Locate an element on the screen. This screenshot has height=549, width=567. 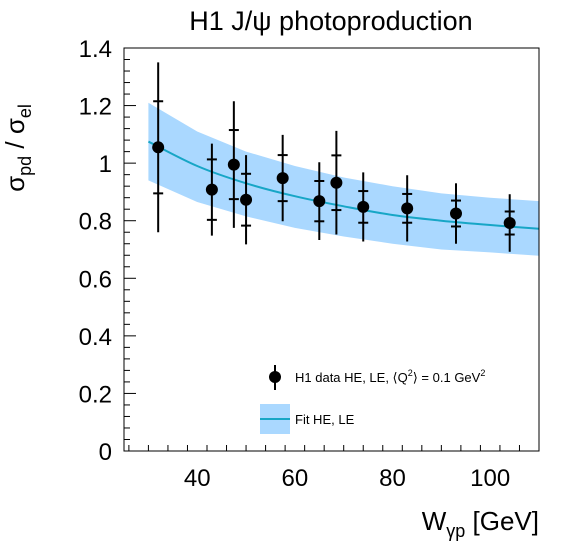
x-tick-label: 40 is located at coordinates (197, 478).